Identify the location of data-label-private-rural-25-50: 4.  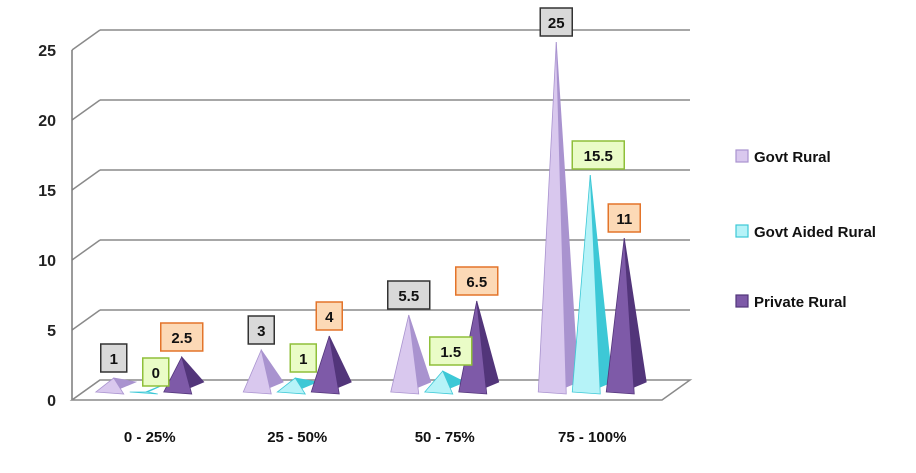
(329, 316).